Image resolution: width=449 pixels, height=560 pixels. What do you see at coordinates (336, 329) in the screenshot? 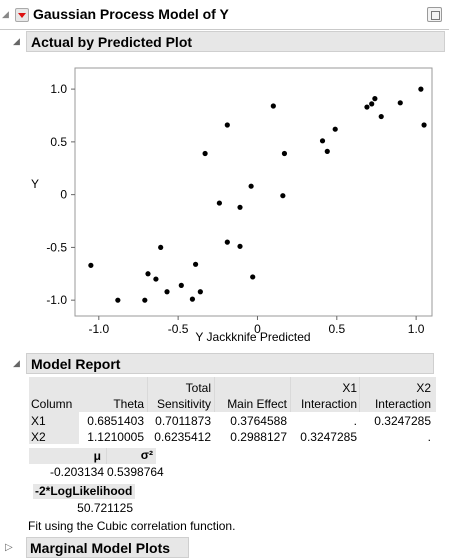
I see `x-tick-label: 0.5` at bounding box center [336, 329].